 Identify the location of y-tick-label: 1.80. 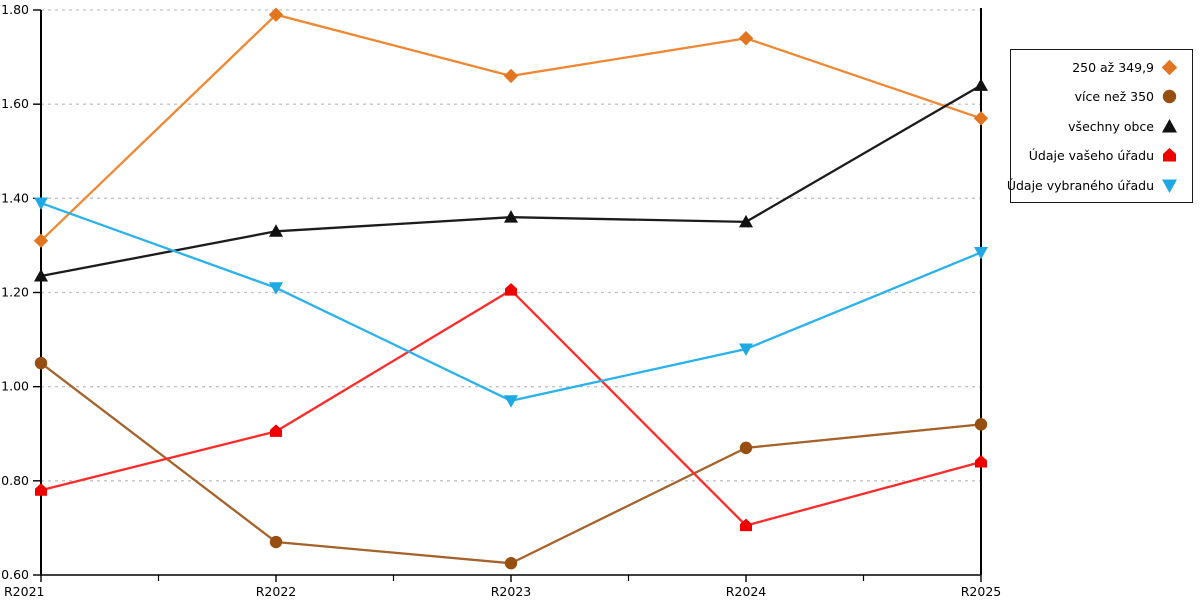
(15, 9).